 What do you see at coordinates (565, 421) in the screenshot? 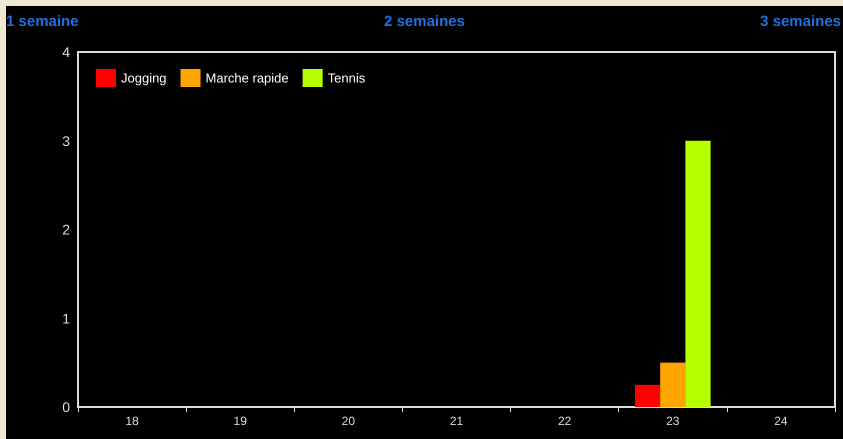
I see `x-tick-label: 22` at bounding box center [565, 421].